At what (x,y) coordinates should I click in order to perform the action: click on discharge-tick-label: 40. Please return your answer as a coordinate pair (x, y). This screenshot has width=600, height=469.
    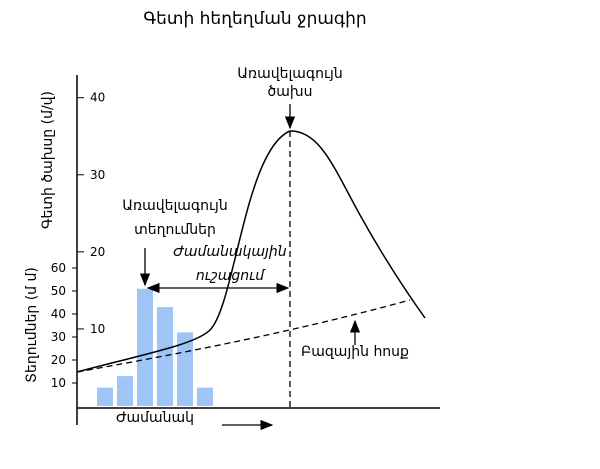
    Looking at the image, I should click on (97, 98).